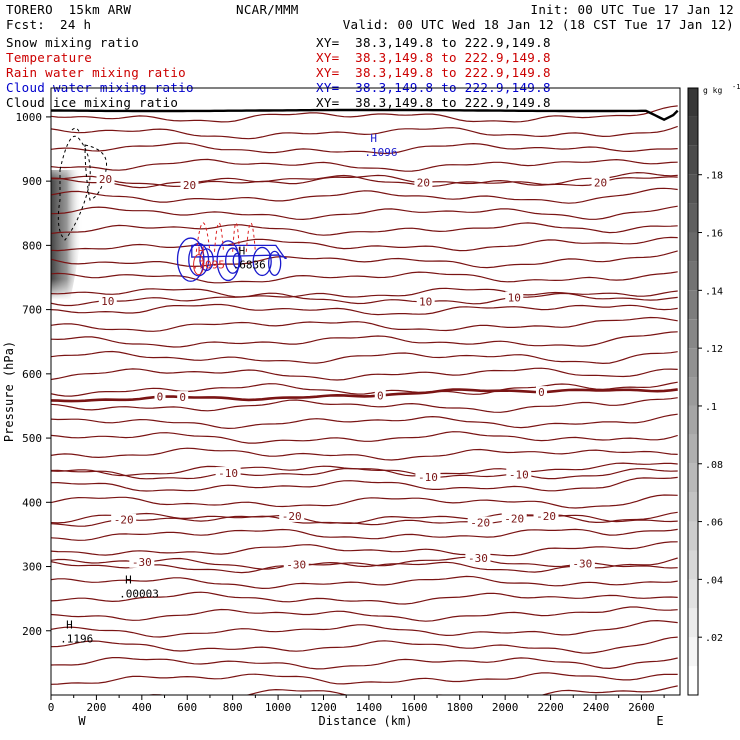 The width and height of the screenshot is (740, 740). I want to click on field-label-snow: Snow mixing ratio, so click(73, 42).